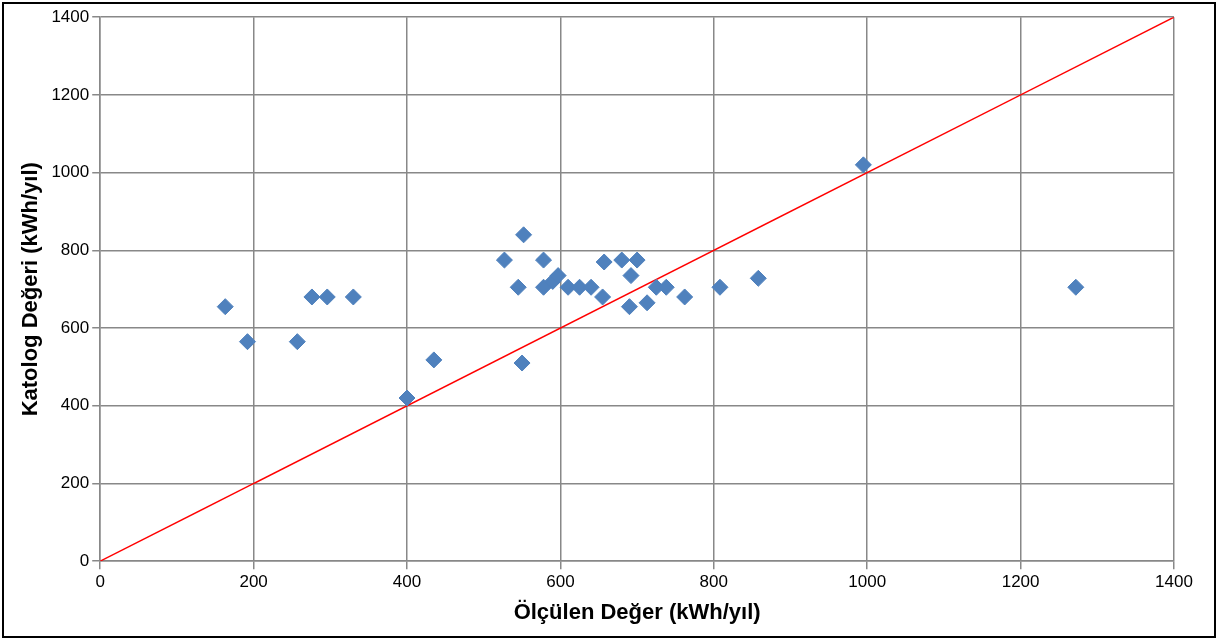  Describe the element at coordinates (70, 94) in the screenshot. I see `y-tick-label: 1200` at that location.